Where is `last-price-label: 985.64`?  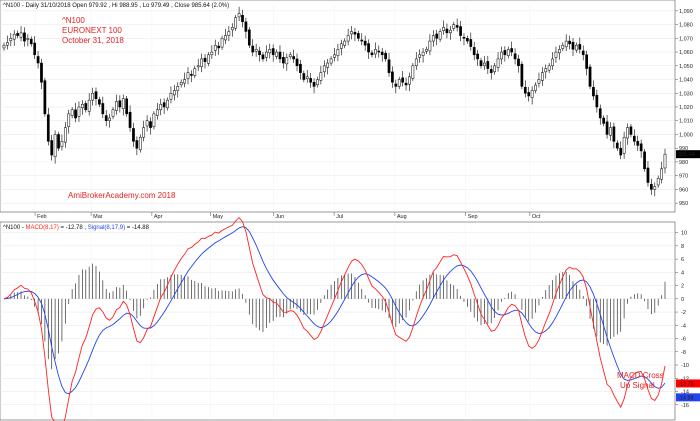 last-price-label: 985.64 is located at coordinates (686, 155).